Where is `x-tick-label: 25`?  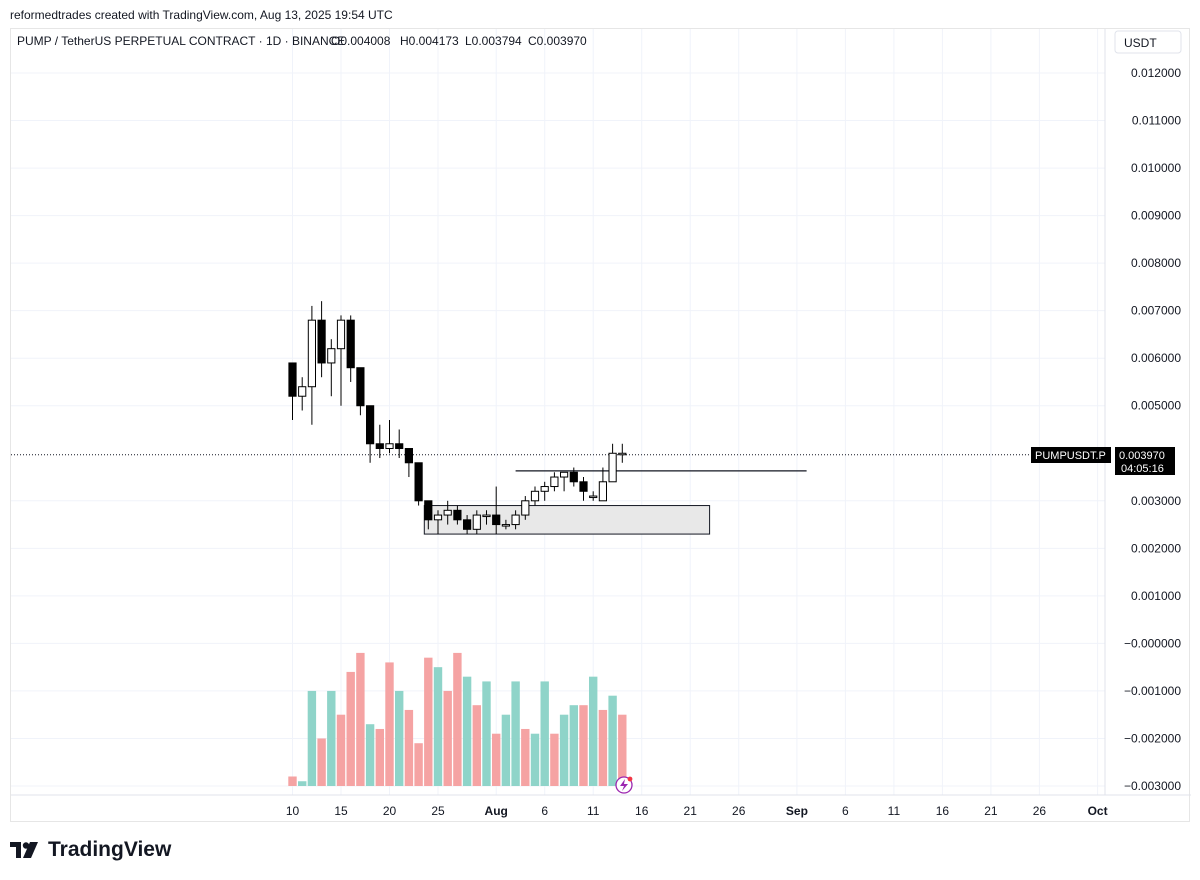 x-tick-label: 25 is located at coordinates (438, 811).